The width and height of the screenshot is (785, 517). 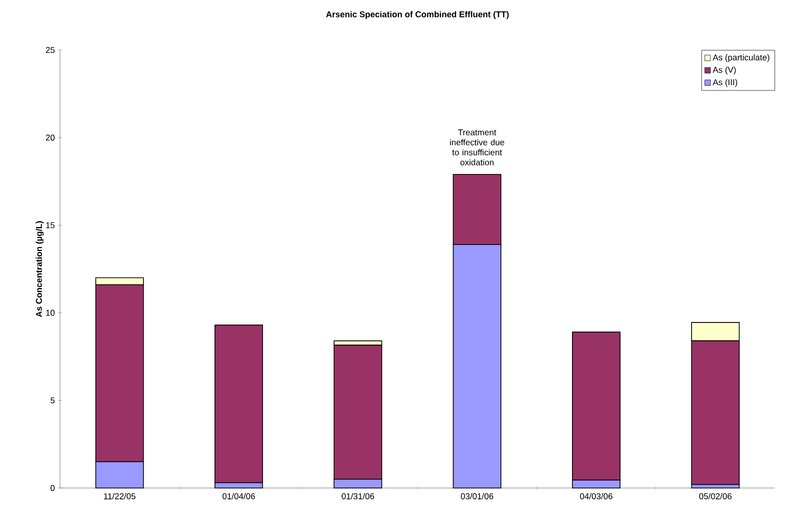 What do you see at coordinates (417, 15) in the screenshot?
I see `chart-title: Arsenic Speciation of Combined Effluent (TT)` at bounding box center [417, 15].